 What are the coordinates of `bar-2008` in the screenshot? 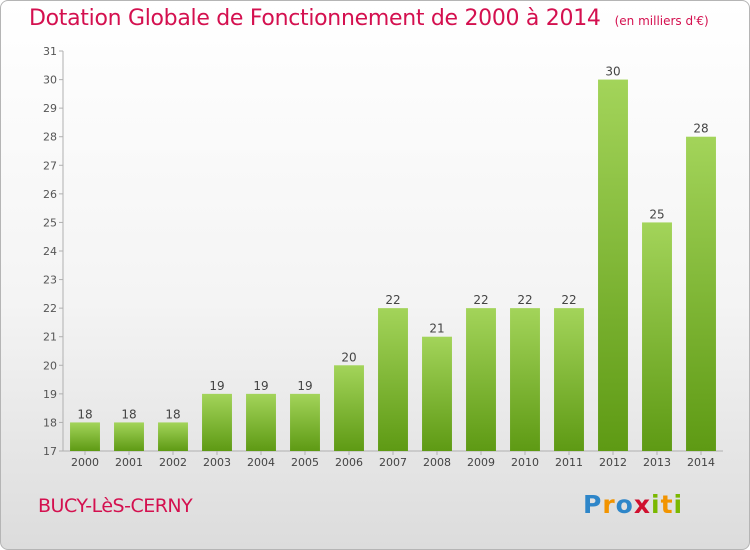 It's located at (437, 393).